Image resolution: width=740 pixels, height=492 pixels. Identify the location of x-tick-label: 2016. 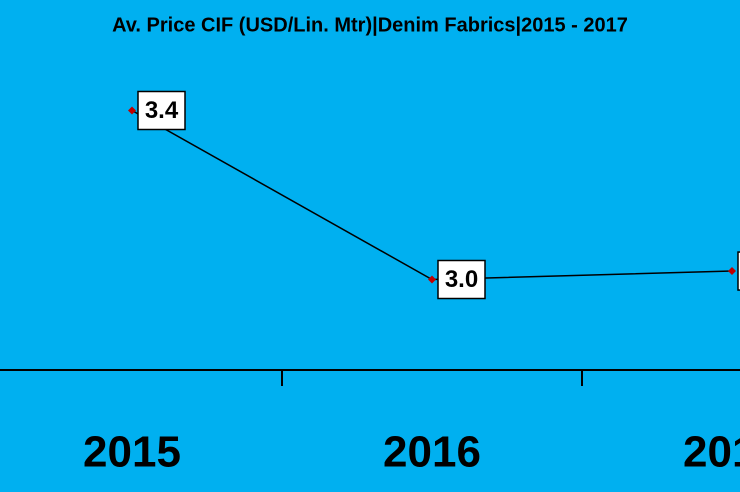
(432, 452).